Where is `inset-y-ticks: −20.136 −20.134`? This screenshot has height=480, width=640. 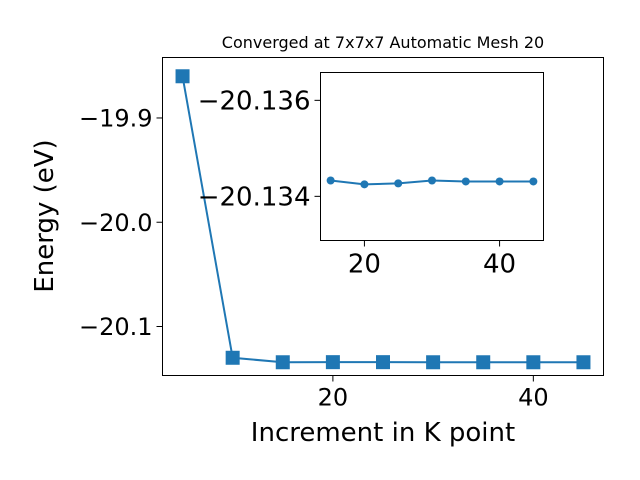 inset-y-ticks: −20.136 −20.134 is located at coordinates (259, 150).